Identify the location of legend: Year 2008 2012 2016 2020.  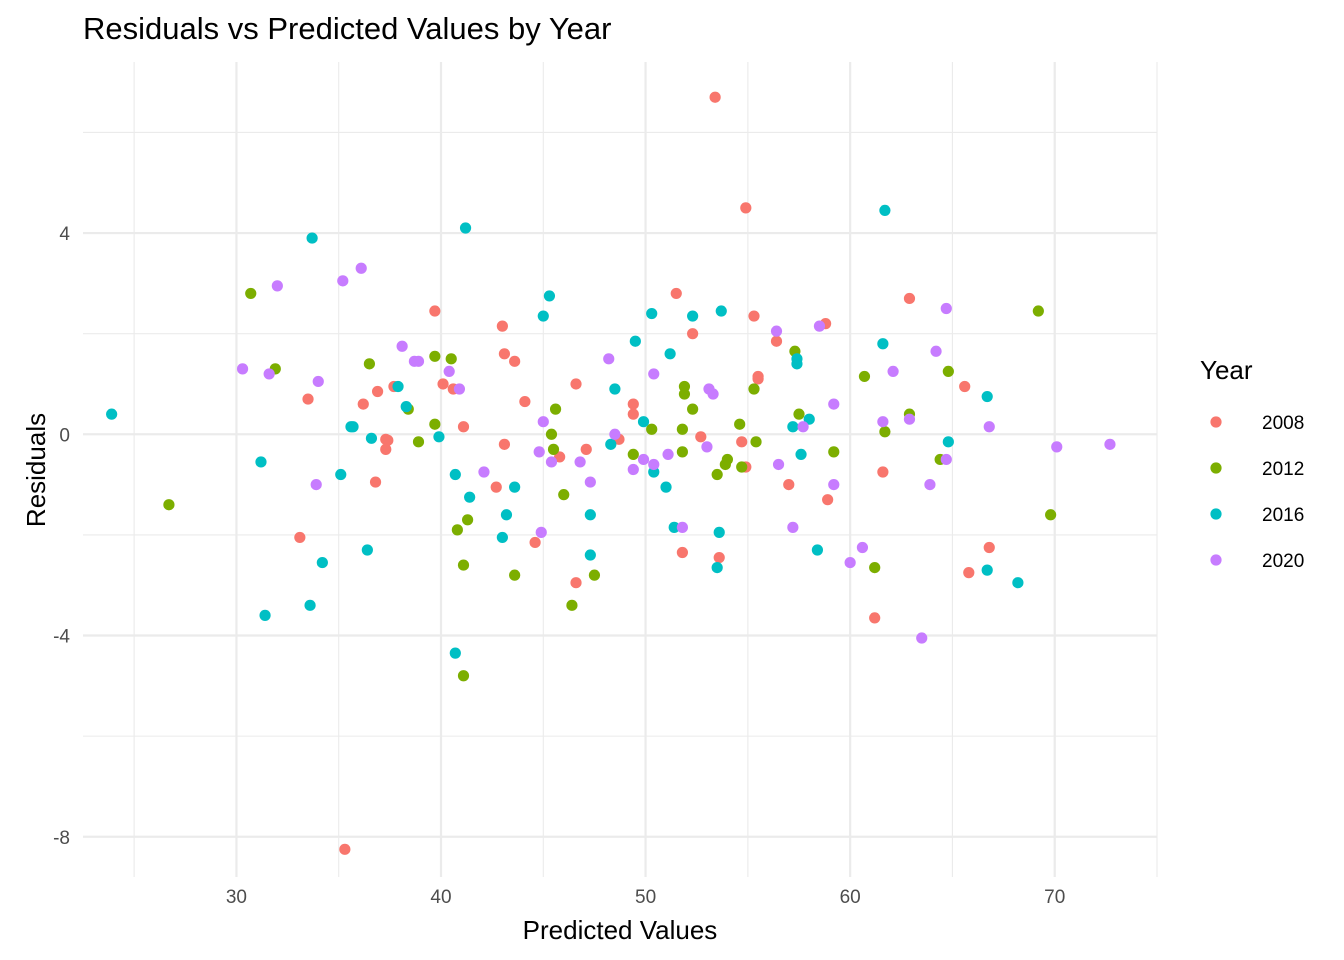
(1252, 463).